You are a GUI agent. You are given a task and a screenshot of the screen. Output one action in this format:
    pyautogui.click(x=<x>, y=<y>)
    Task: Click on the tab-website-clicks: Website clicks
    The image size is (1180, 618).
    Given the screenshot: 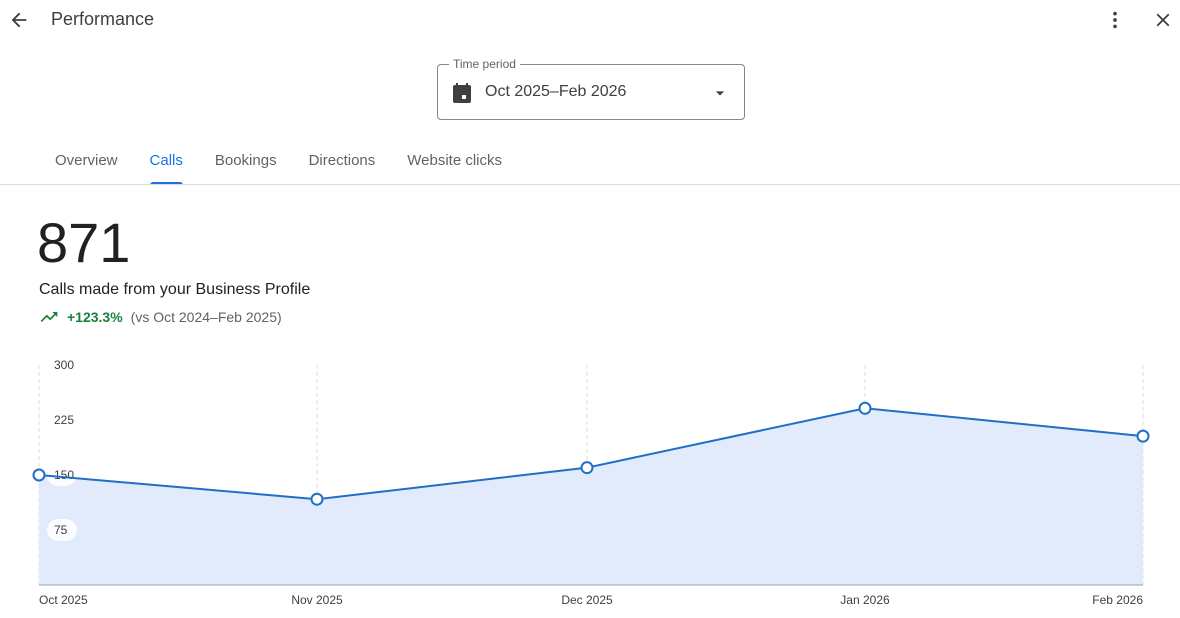 What is the action you would take?
    pyautogui.click(x=455, y=160)
    